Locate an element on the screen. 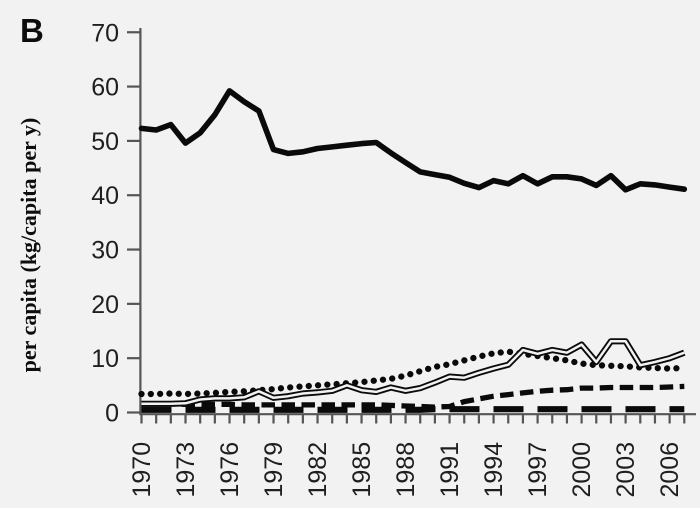 The width and height of the screenshot is (700, 508). x-tick-label: 1973 is located at coordinates (186, 470).